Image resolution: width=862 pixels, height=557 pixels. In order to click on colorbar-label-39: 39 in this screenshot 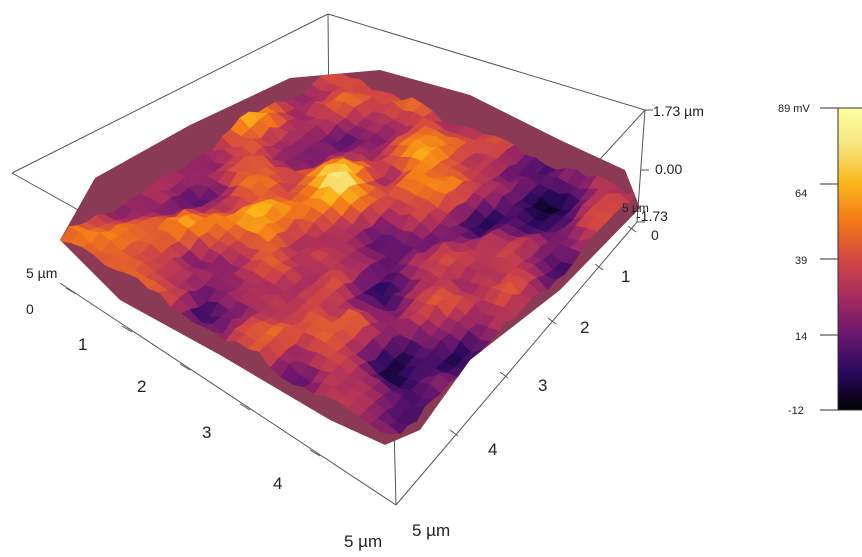, I will do `click(801, 261)`.